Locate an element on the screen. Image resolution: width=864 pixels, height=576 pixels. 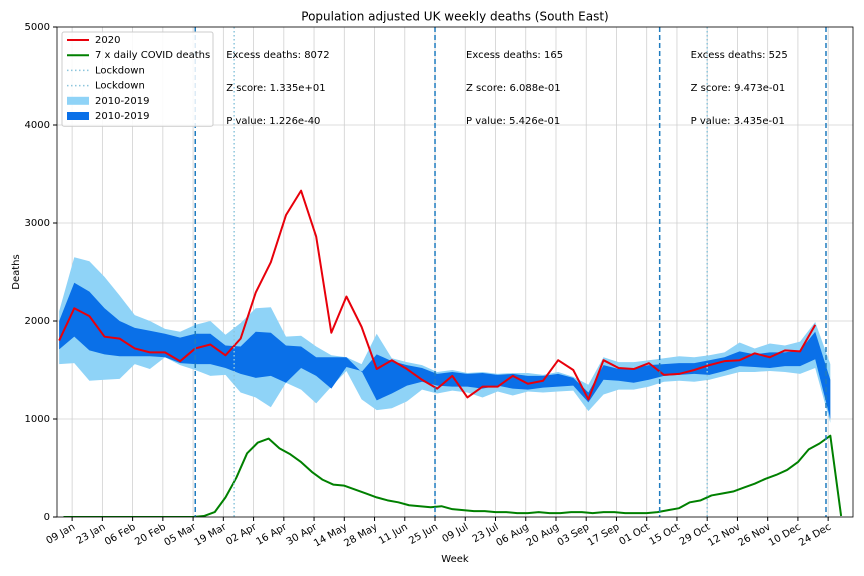
line is located at coordinates (453, 475).